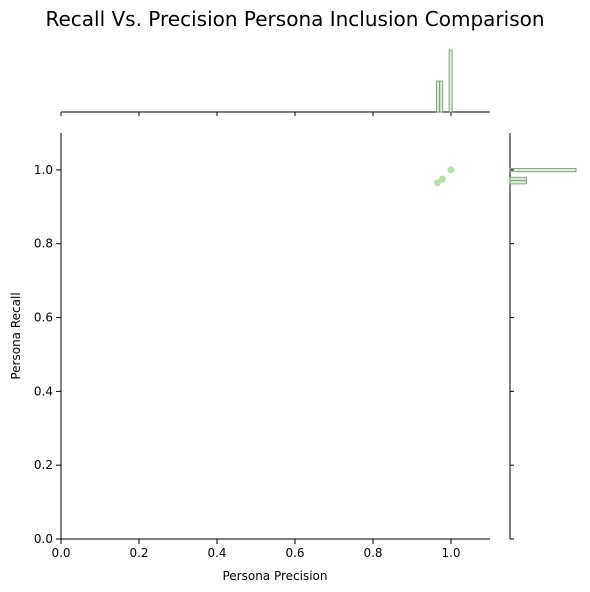  Describe the element at coordinates (294, 553) in the screenshot. I see `x-tick-label: 0.6` at that location.